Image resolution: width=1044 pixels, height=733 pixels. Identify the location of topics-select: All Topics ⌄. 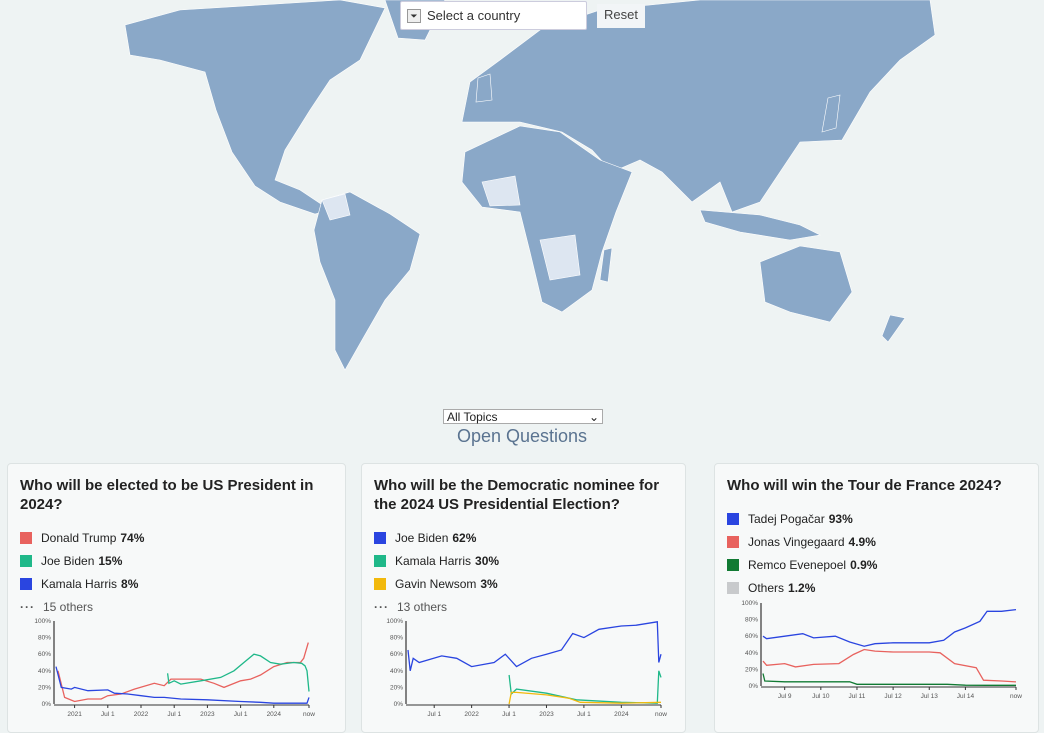
(523, 416).